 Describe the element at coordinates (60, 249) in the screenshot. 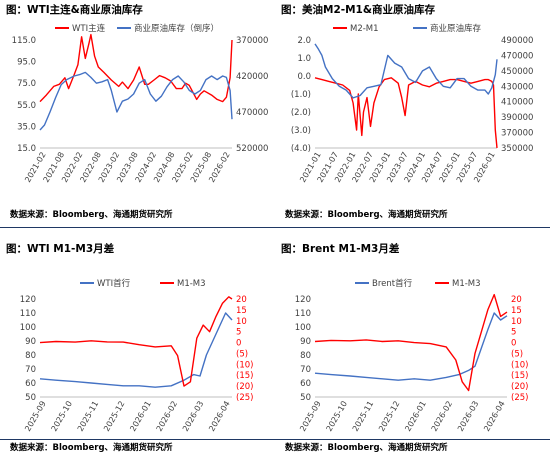

I see `chart-title: 图：WTI M1-M3月差` at that location.